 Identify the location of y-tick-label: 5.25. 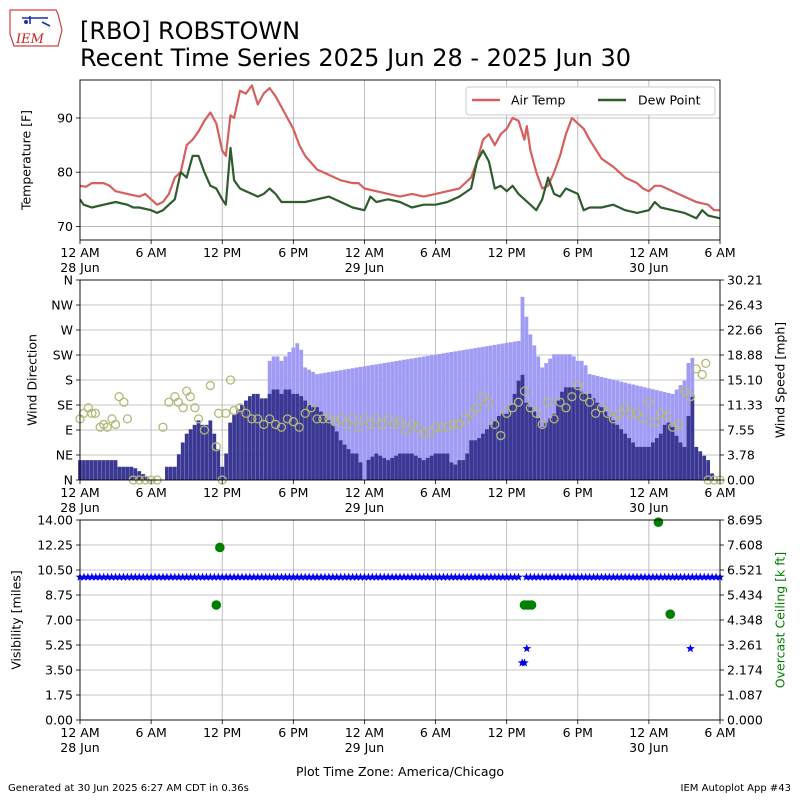
(59, 645).